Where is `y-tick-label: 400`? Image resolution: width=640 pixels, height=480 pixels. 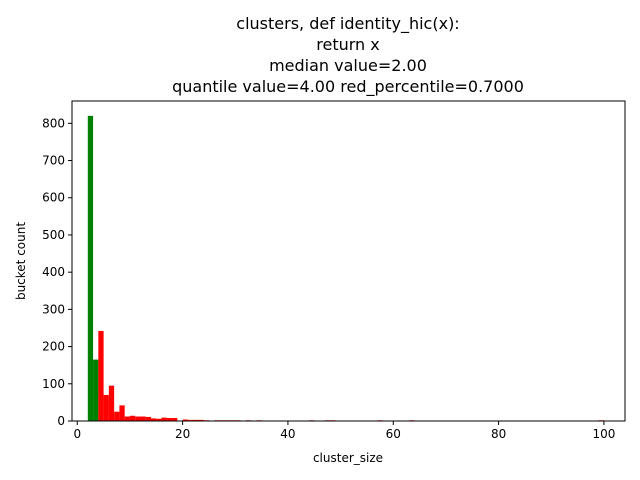
y-tick-label: 400 is located at coordinates (53, 272).